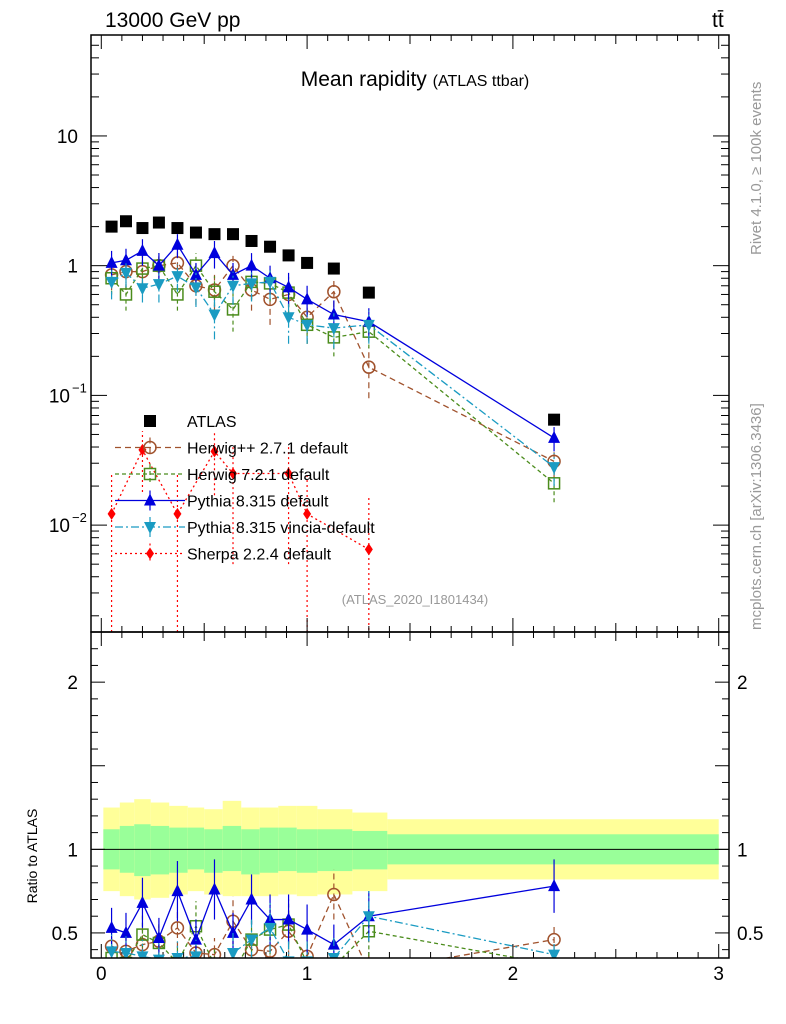 The image size is (786, 1024). I want to click on process-label: tt̄, so click(718, 20).